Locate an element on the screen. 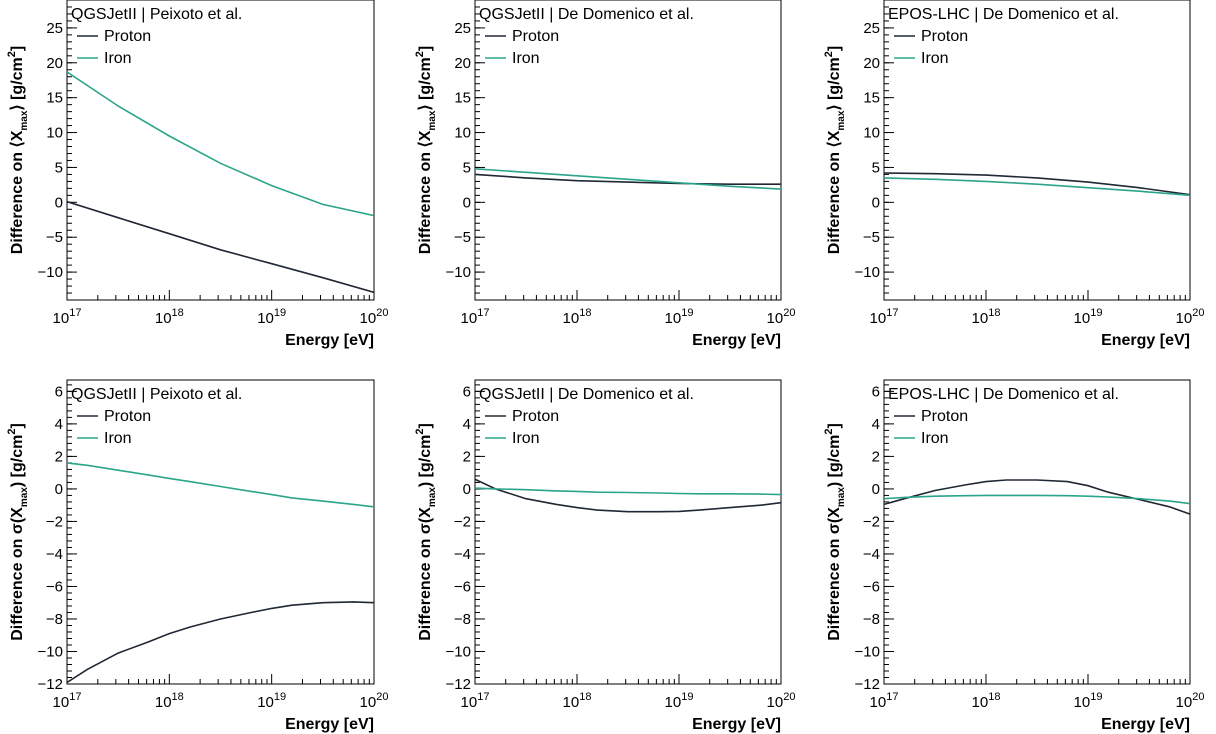 This screenshot has width=1216, height=734. y-tick-label: 15 is located at coordinates (871, 98).